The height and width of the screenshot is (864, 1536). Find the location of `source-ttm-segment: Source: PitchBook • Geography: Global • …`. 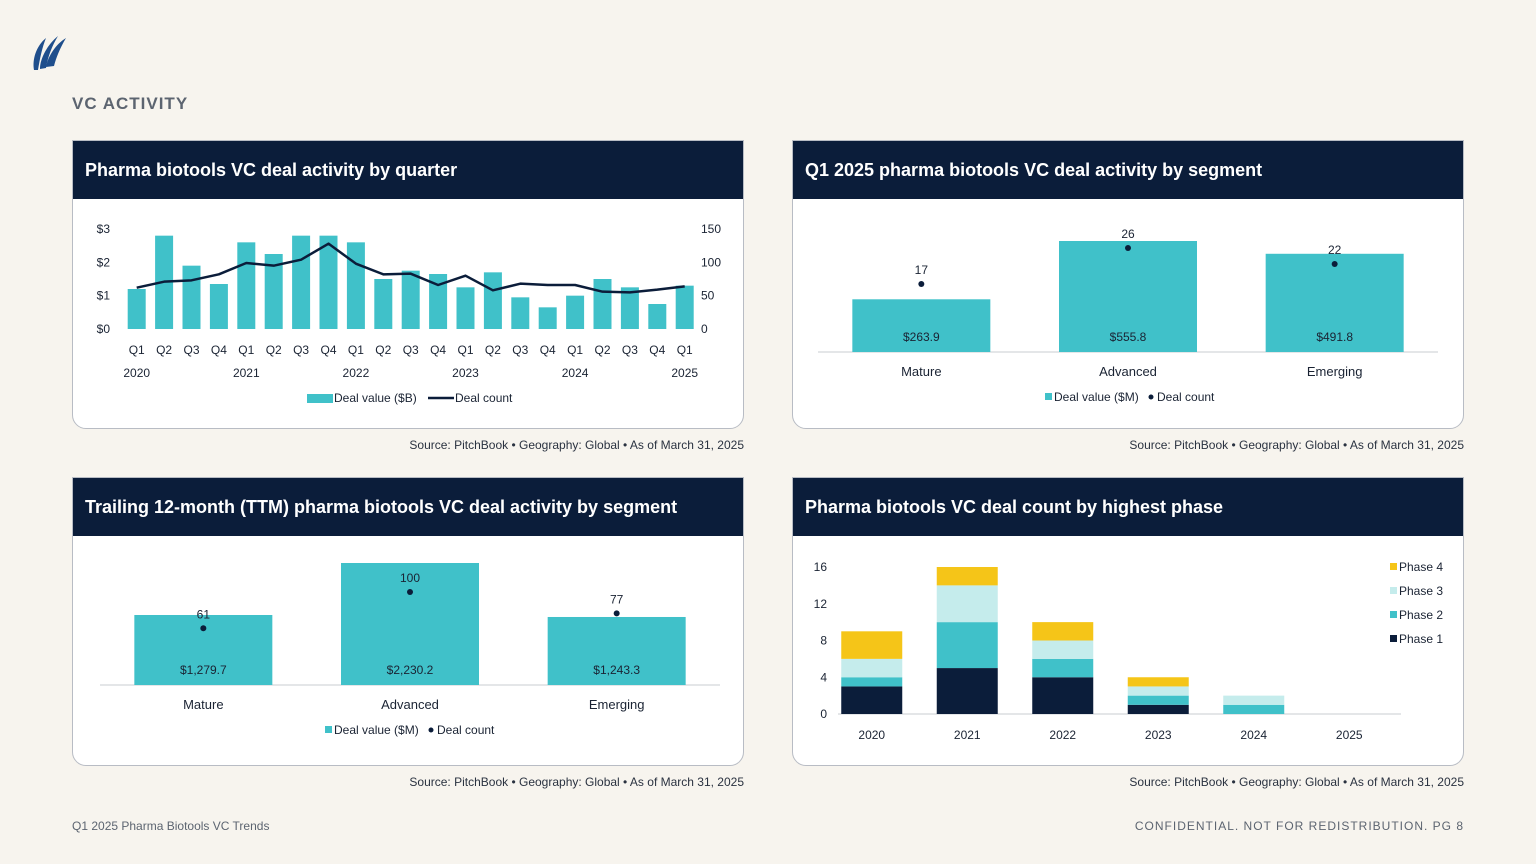

source-ttm-segment: Source: PitchBook • Geography: Global • … is located at coordinates (576, 782).